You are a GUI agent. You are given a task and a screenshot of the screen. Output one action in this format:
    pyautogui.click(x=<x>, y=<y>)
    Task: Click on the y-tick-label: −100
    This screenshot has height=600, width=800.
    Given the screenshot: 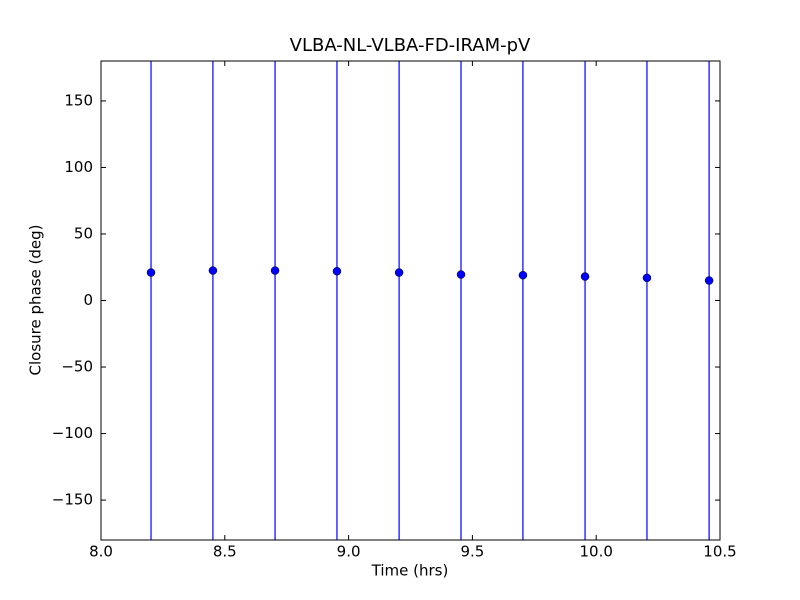 What is the action you would take?
    pyautogui.click(x=72, y=433)
    